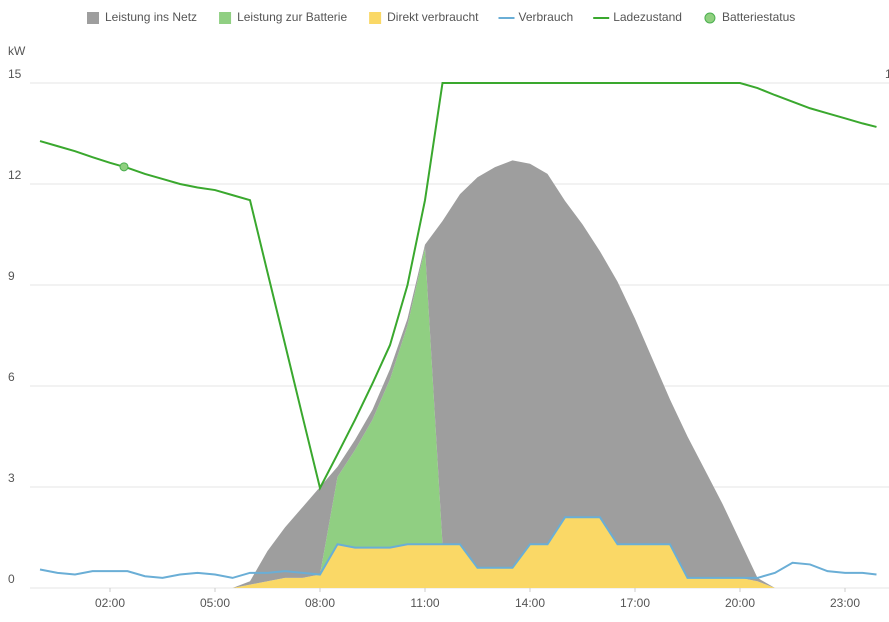 The image size is (889, 622). I want to click on legend-label: Ladezustand, so click(647, 17).